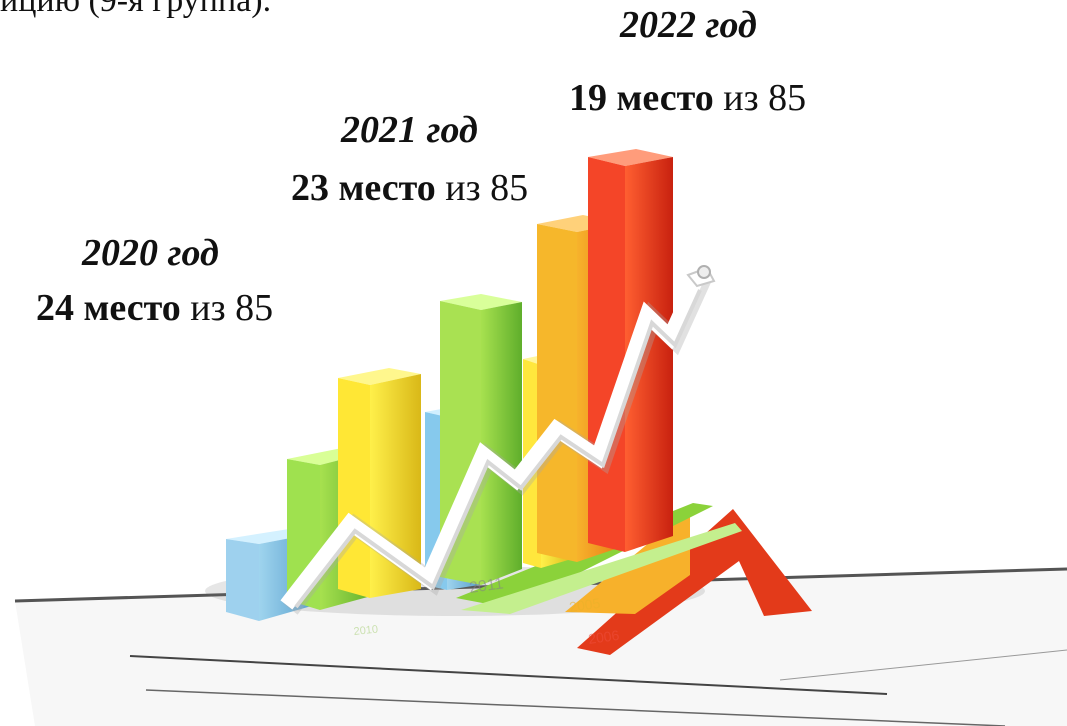  Describe the element at coordinates (584, 605) in the screenshot. I see `svg-text: 2005` at that location.